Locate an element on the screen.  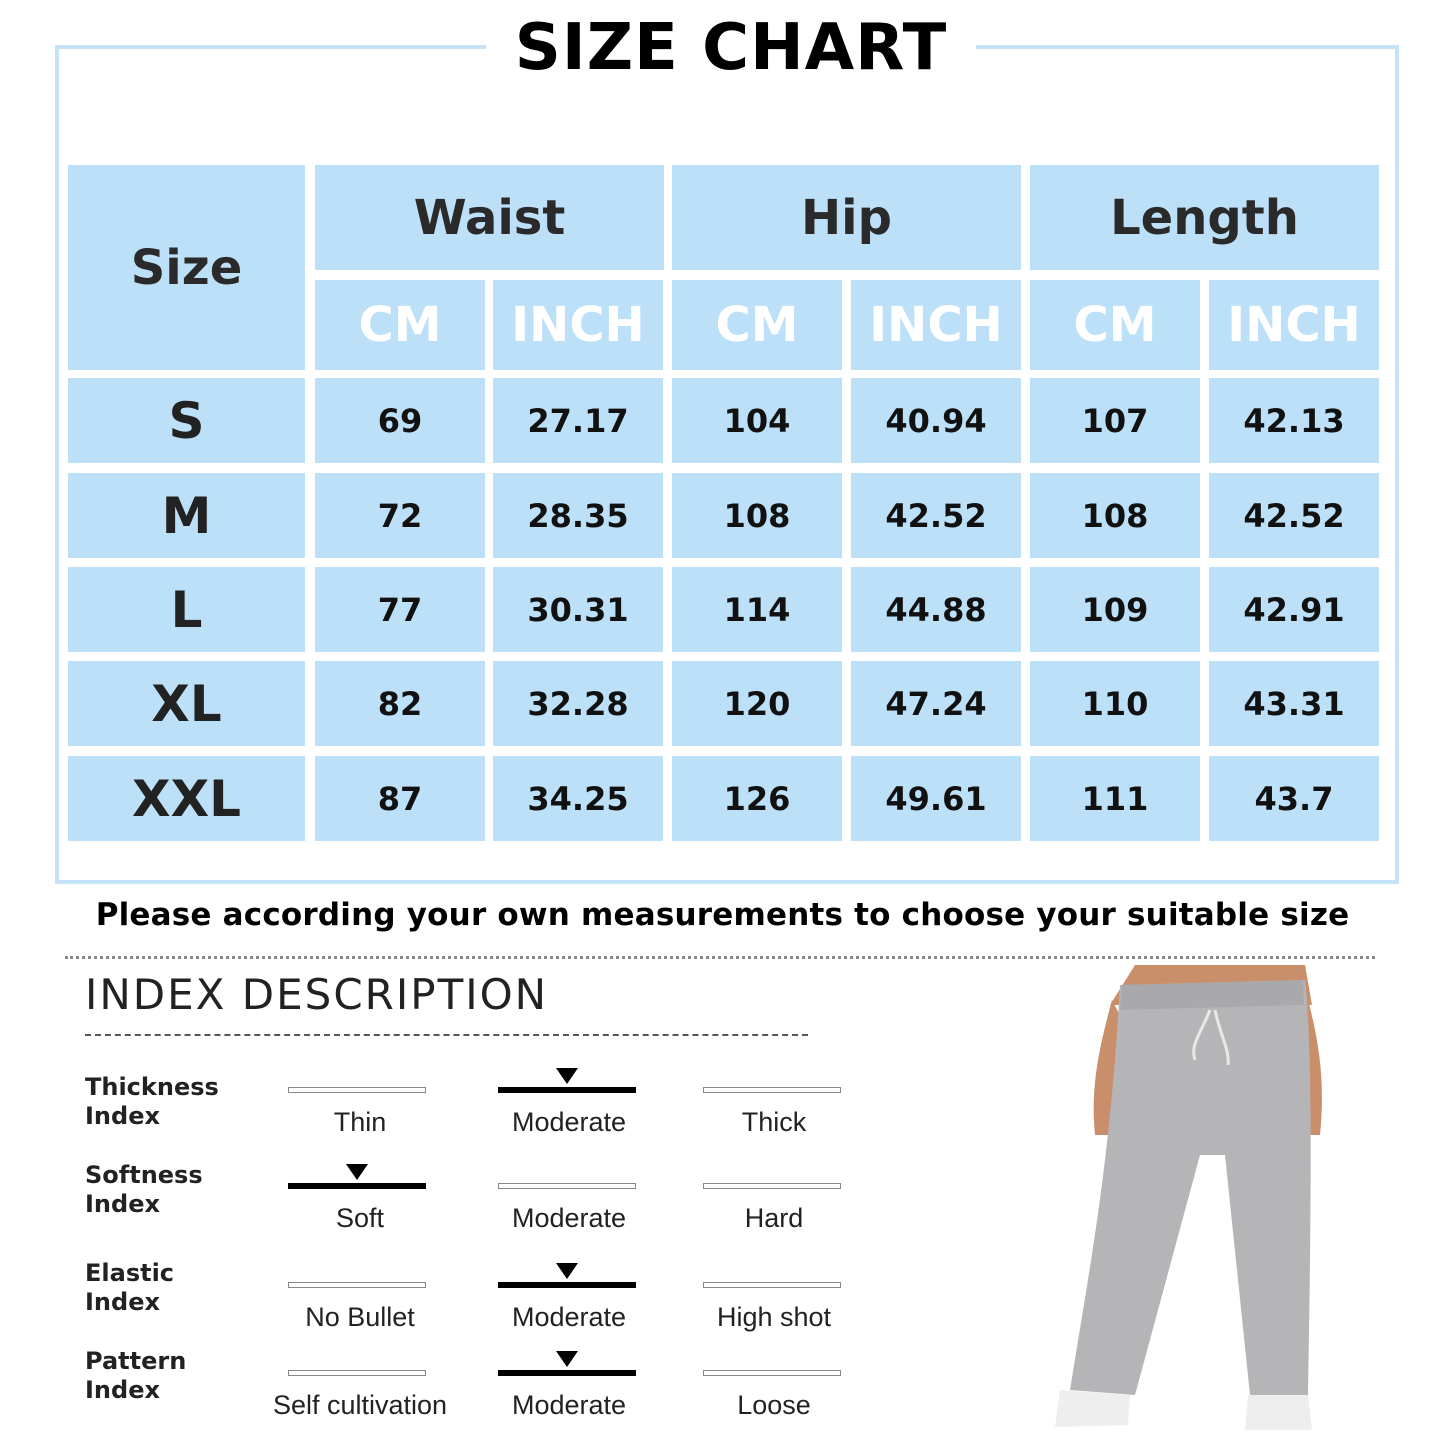
size-cell: M is located at coordinates (186, 515).